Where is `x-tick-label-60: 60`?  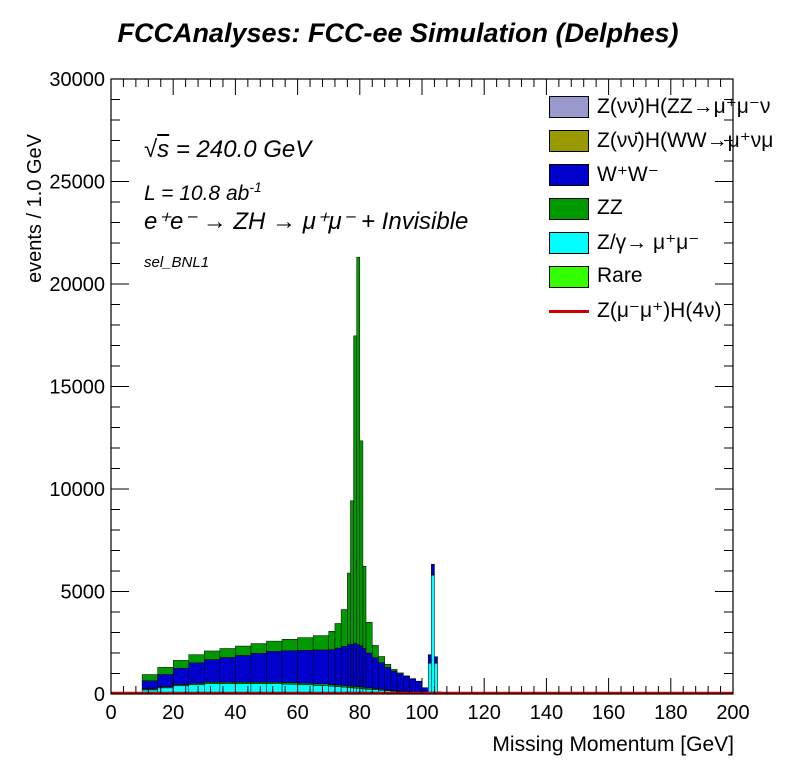 x-tick-label-60: 60 is located at coordinates (297, 713).